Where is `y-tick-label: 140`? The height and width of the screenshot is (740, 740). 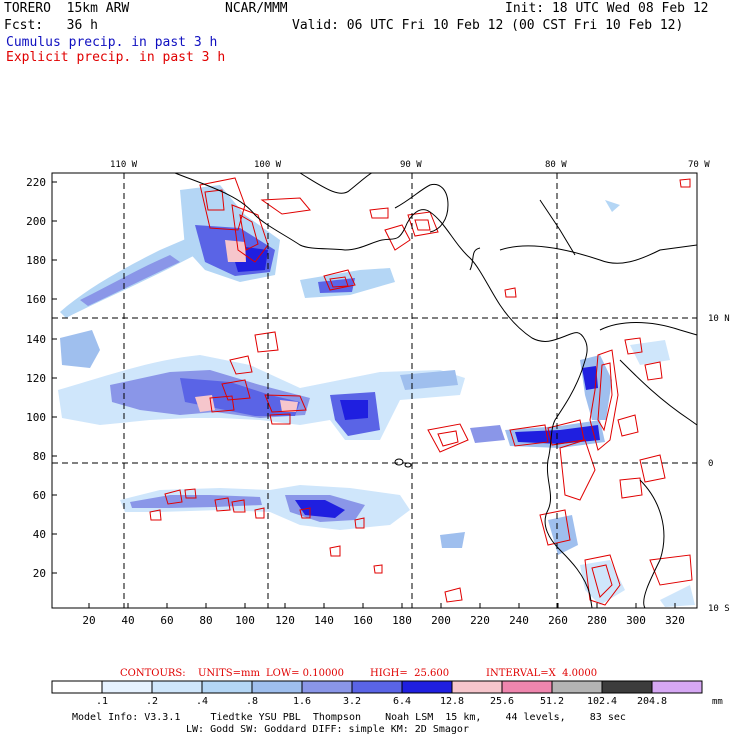 y-tick-label: 140 is located at coordinates (36, 339).